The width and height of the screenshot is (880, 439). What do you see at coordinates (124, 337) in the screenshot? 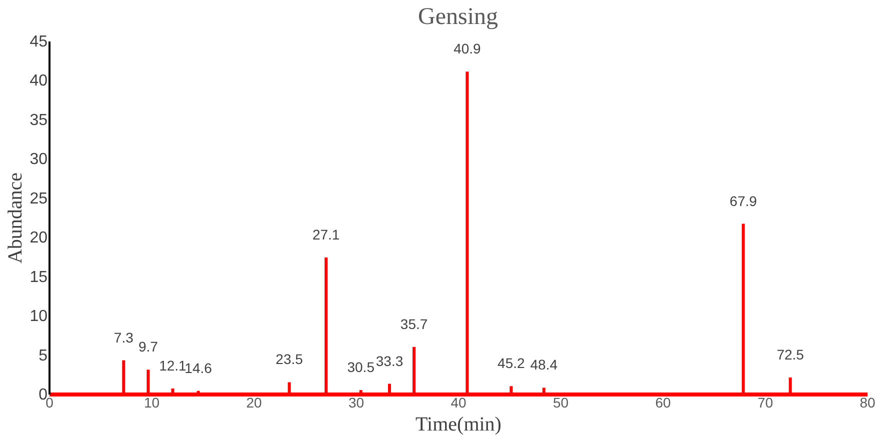
I see `annotation: 7.3` at bounding box center [124, 337].